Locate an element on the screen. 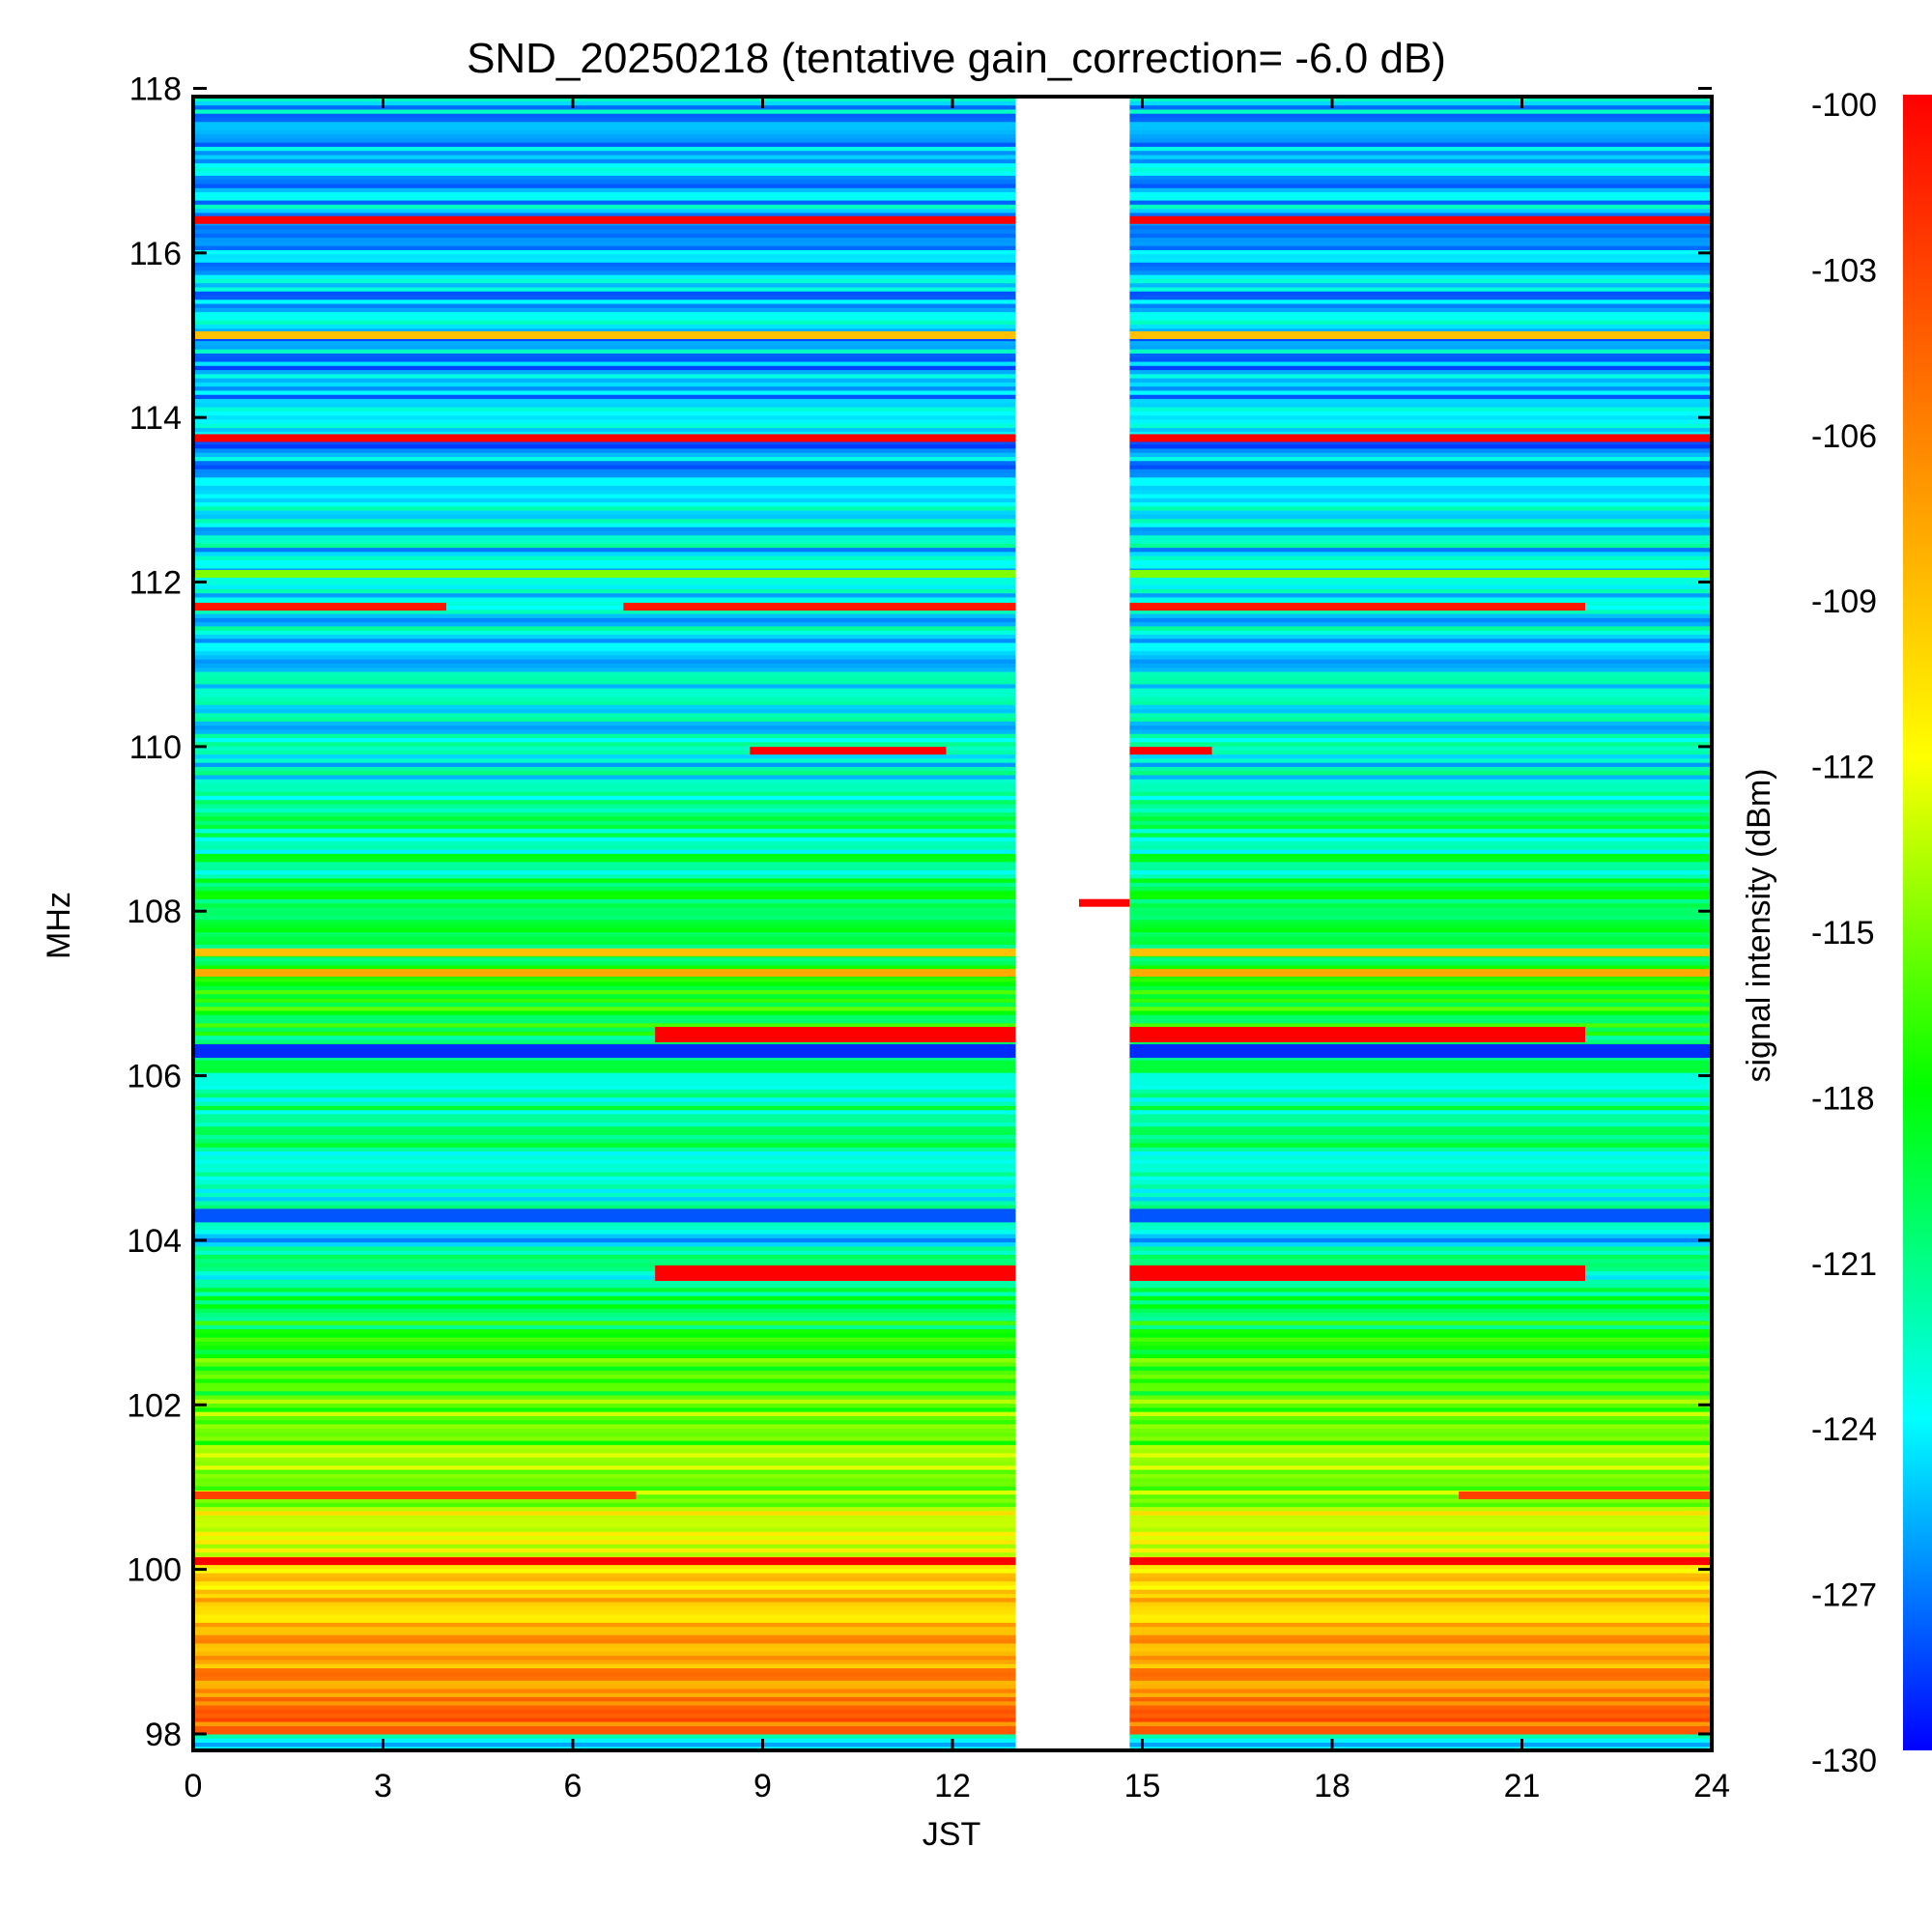  y-tick-label: 106 is located at coordinates (154, 1077).